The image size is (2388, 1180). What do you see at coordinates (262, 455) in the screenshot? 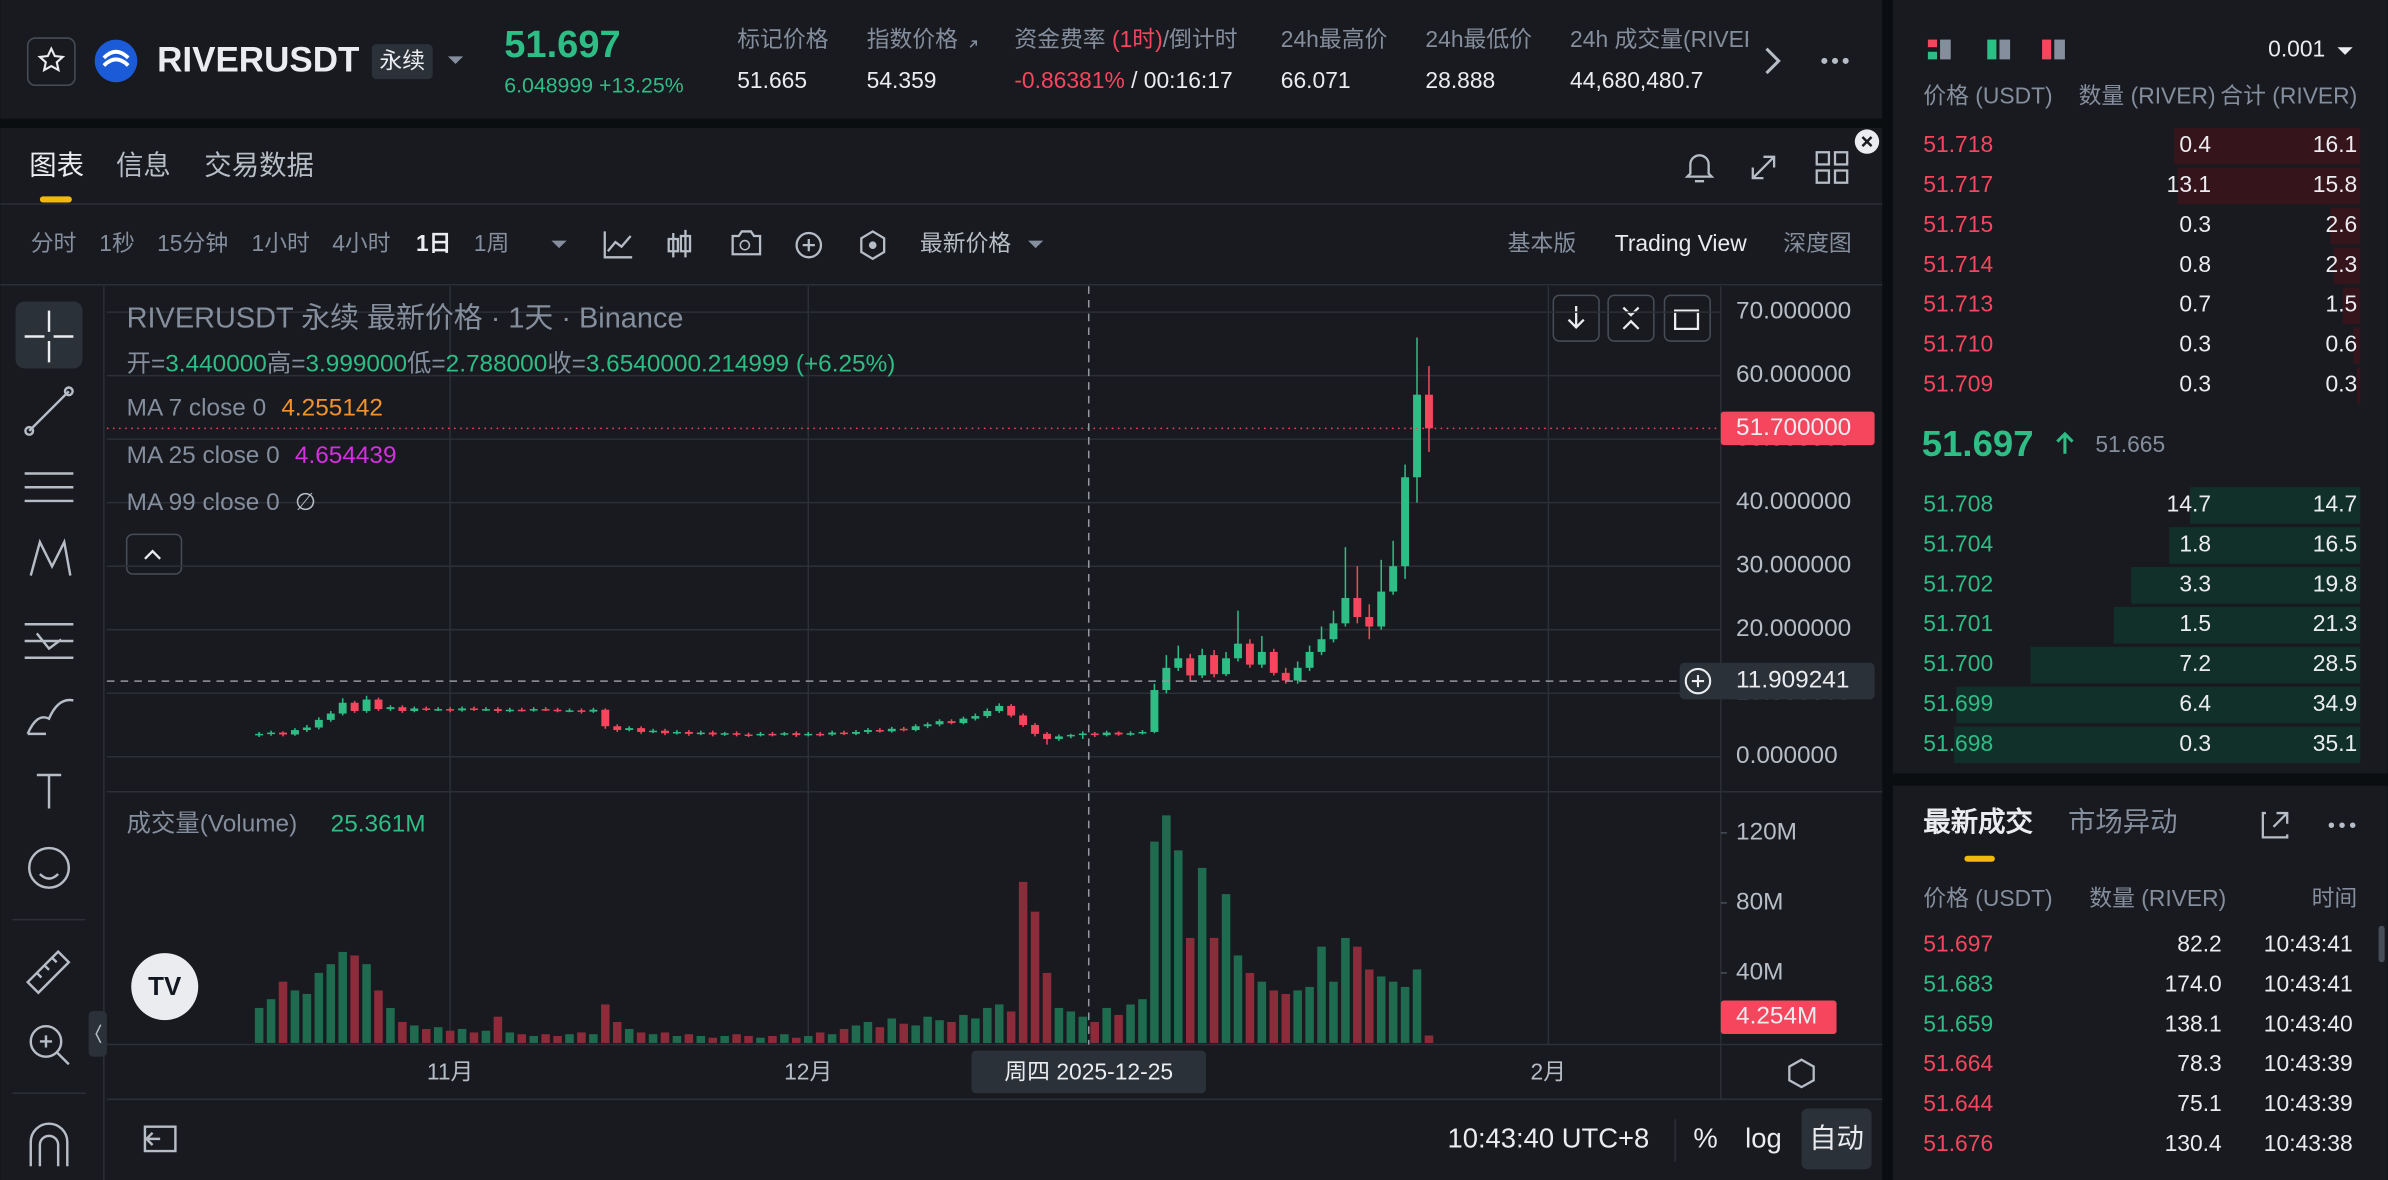
I see `ma-legend: MA 25 close 0 4.654439` at bounding box center [262, 455].